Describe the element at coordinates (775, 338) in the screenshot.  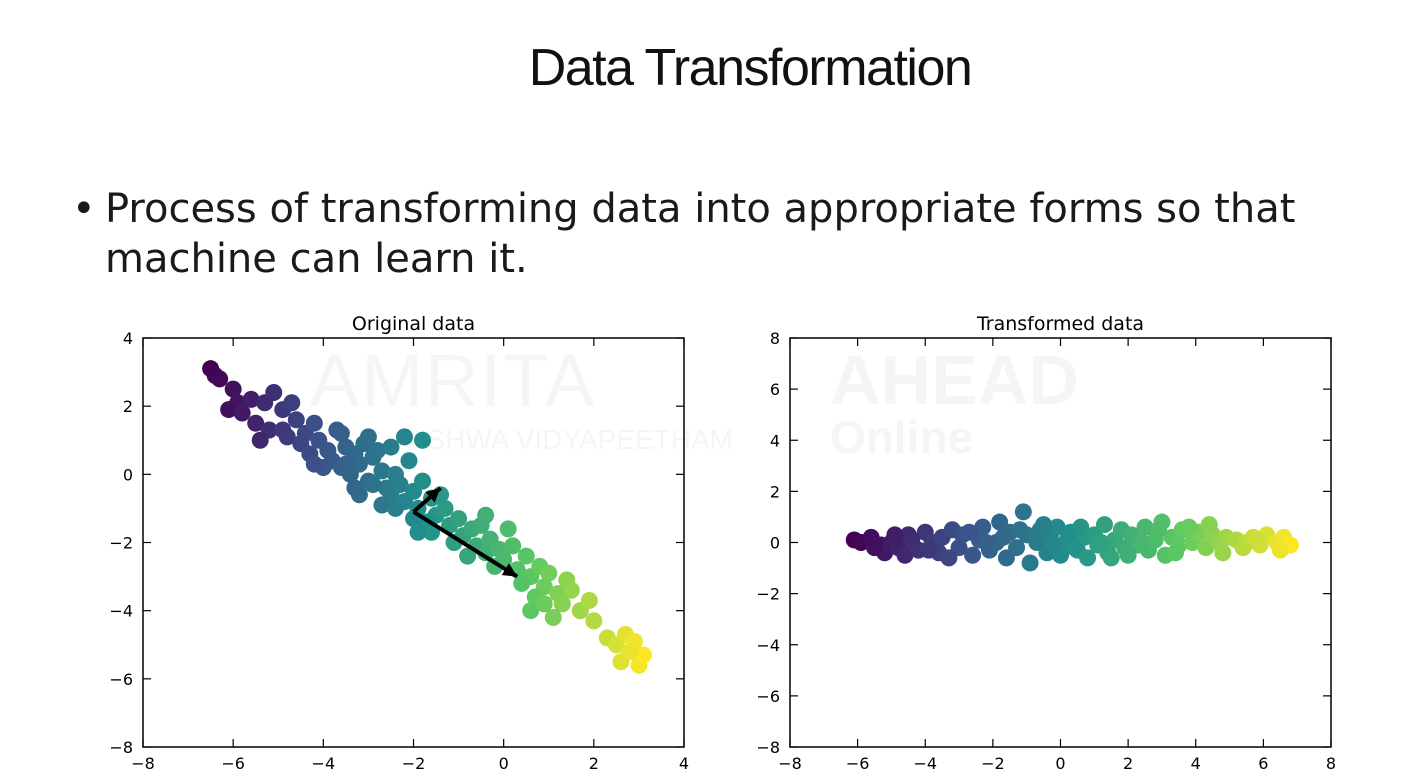
I see `y-tick-label: 8` at that location.